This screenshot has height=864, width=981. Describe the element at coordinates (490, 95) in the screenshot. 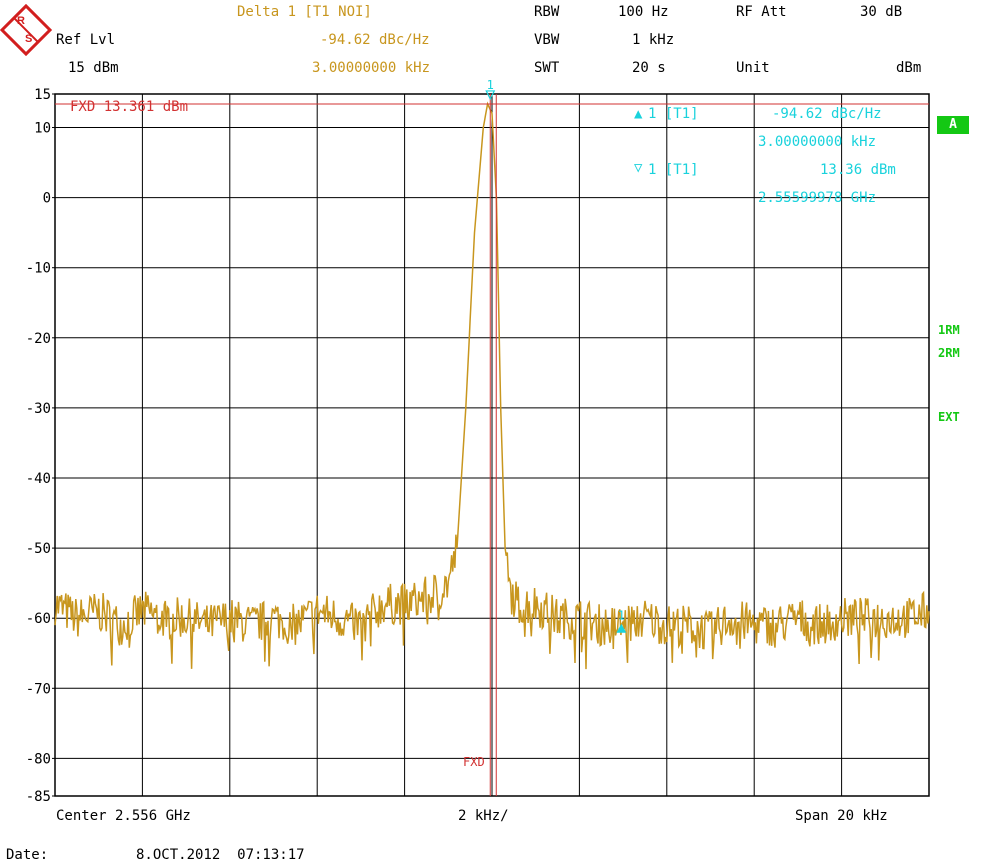

I see `reference-marker-icon` at that location.